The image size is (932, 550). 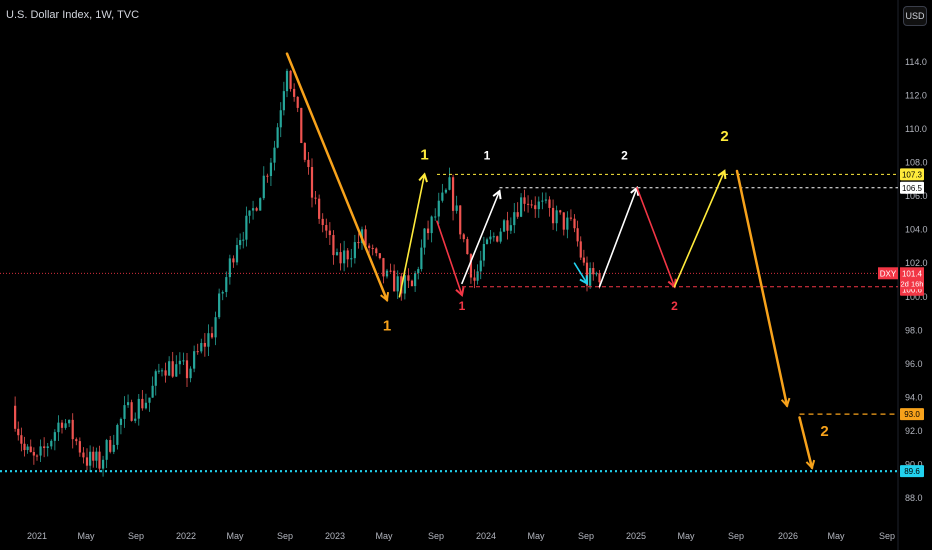 What do you see at coordinates (912, 283) in the screenshot?
I see `countdown-label: 2d 16h` at bounding box center [912, 283].